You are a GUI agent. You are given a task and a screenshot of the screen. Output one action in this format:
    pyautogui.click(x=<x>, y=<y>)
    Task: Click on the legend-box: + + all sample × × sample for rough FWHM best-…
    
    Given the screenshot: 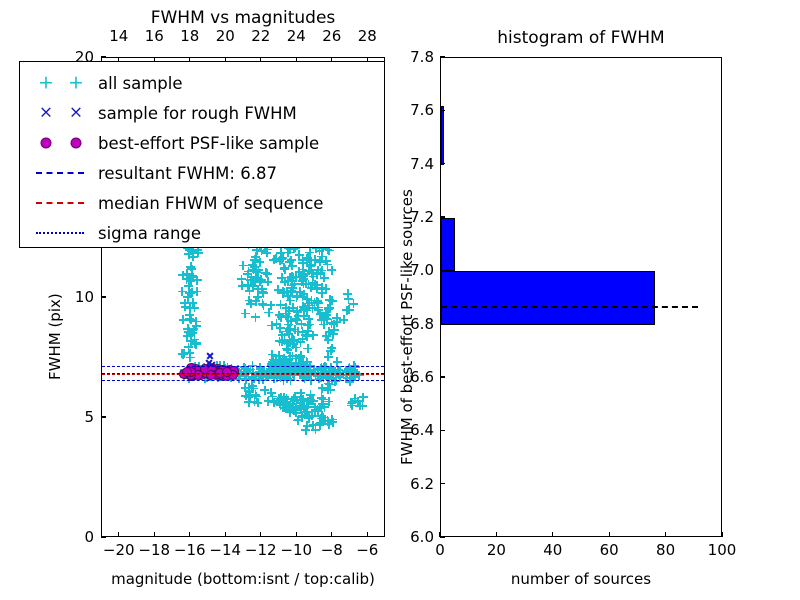 What is the action you would take?
    pyautogui.click(x=202, y=154)
    